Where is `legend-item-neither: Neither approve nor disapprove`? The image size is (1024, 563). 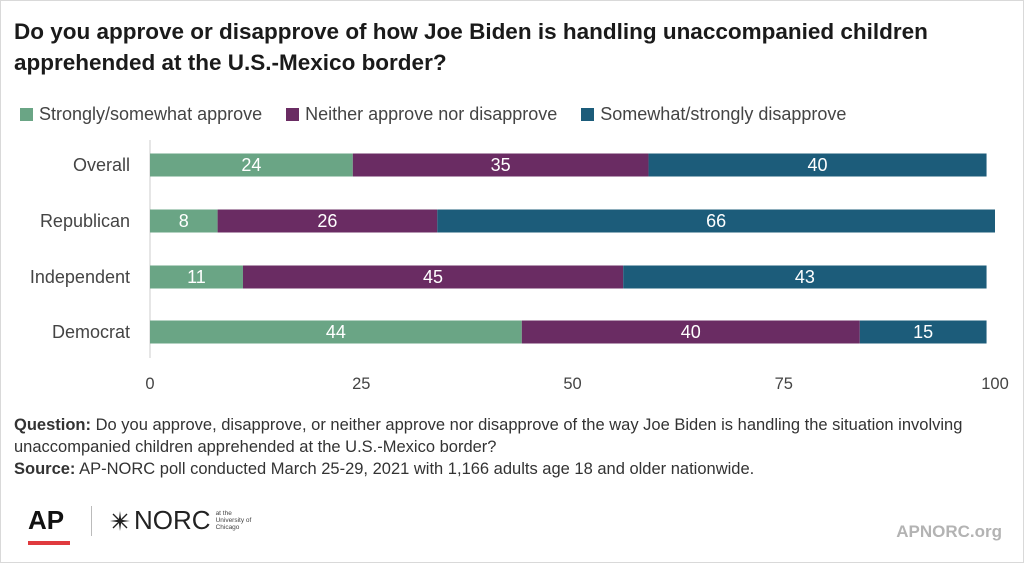 legend-item-neither: Neither approve nor disapprove is located at coordinates (421, 114).